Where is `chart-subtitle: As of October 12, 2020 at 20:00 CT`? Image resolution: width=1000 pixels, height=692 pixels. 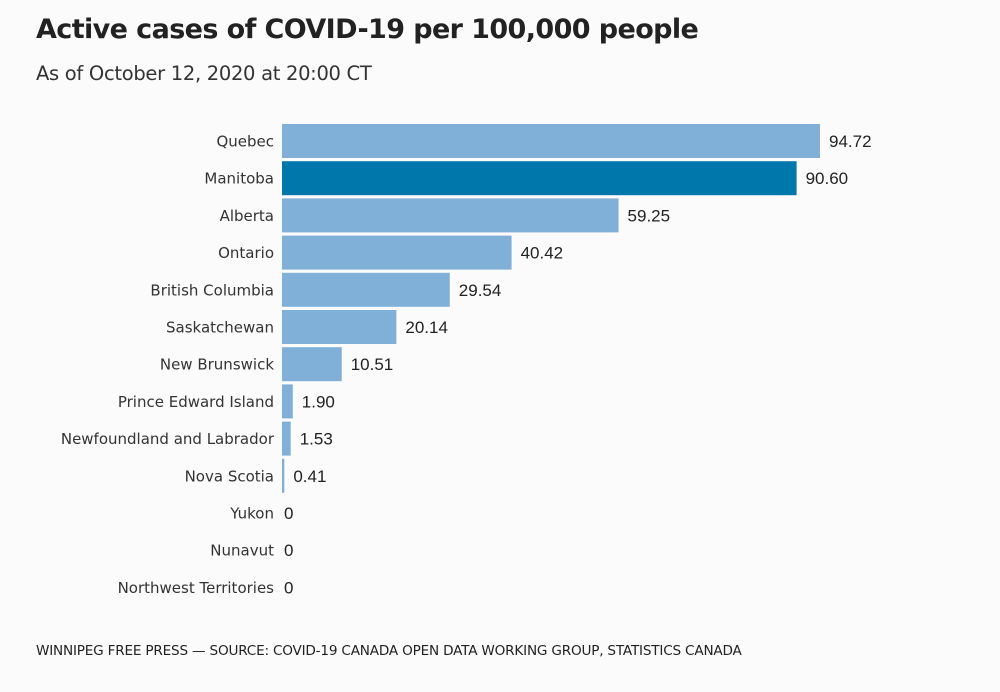
chart-subtitle: As of October 12, 2020 at 20:00 CT is located at coordinates (204, 73).